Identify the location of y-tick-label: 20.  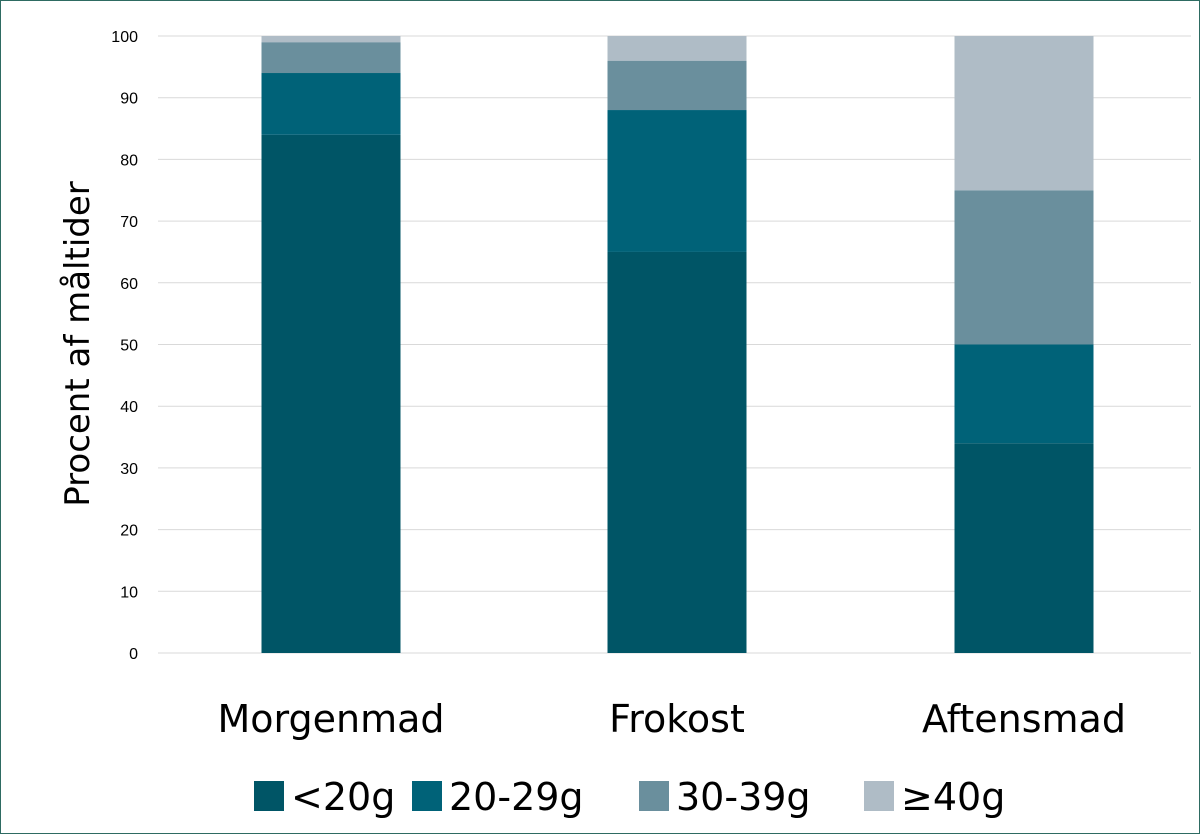
(129, 531).